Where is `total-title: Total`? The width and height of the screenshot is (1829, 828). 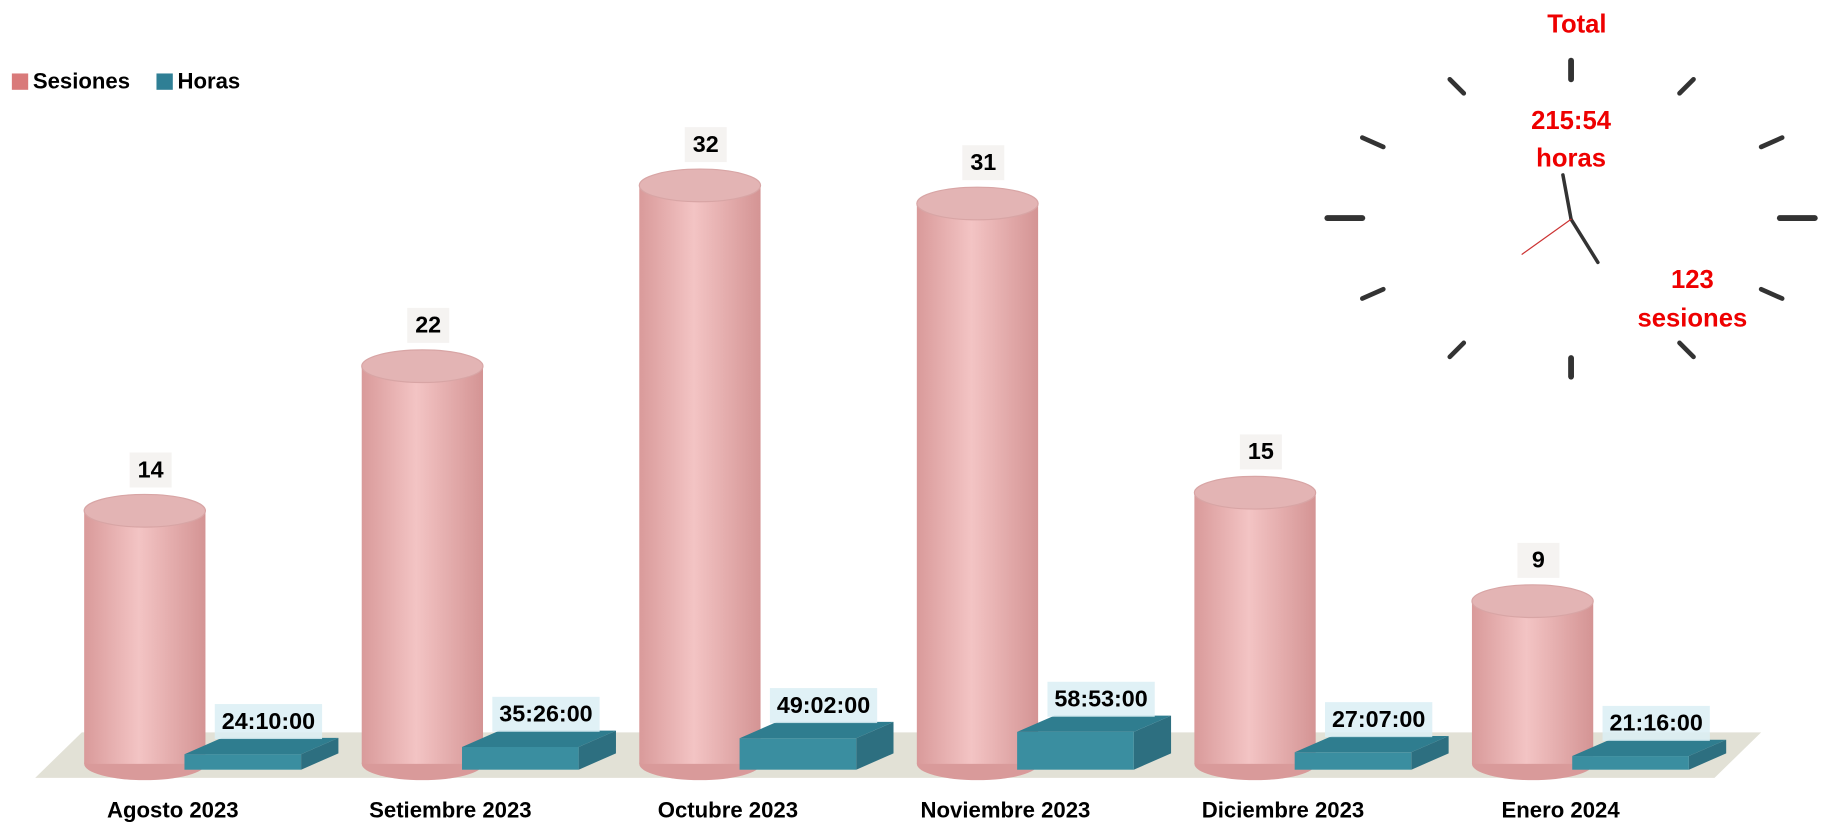 total-title: Total is located at coordinates (1576, 24).